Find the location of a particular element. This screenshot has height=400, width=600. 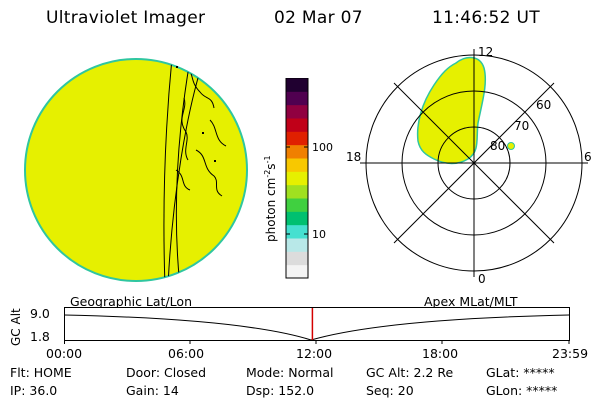

svg-text: GC Alt is located at coordinates (16, 327).